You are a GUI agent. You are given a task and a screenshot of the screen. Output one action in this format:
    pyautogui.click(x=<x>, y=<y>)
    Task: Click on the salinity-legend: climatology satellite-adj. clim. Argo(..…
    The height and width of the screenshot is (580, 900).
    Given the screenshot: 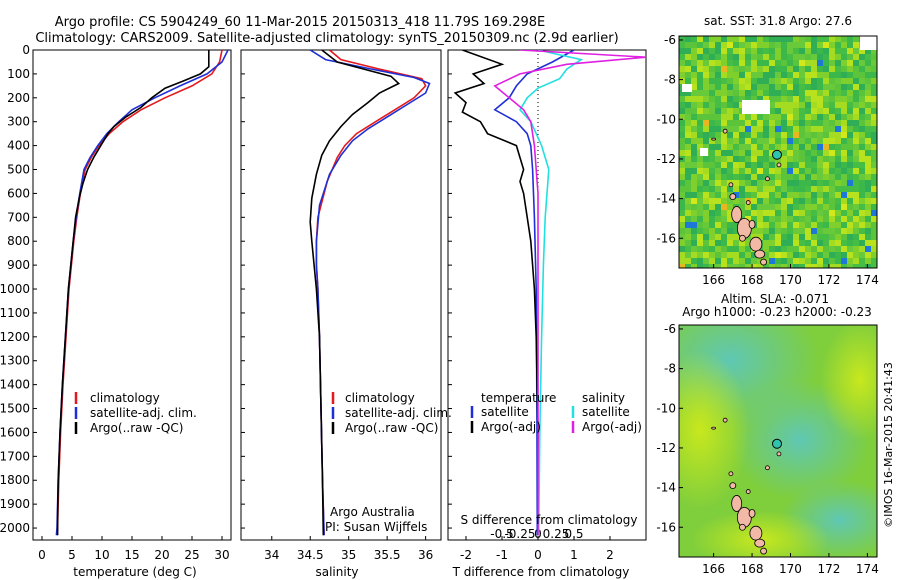 What is the action you would take?
    pyautogui.click(x=391, y=413)
    